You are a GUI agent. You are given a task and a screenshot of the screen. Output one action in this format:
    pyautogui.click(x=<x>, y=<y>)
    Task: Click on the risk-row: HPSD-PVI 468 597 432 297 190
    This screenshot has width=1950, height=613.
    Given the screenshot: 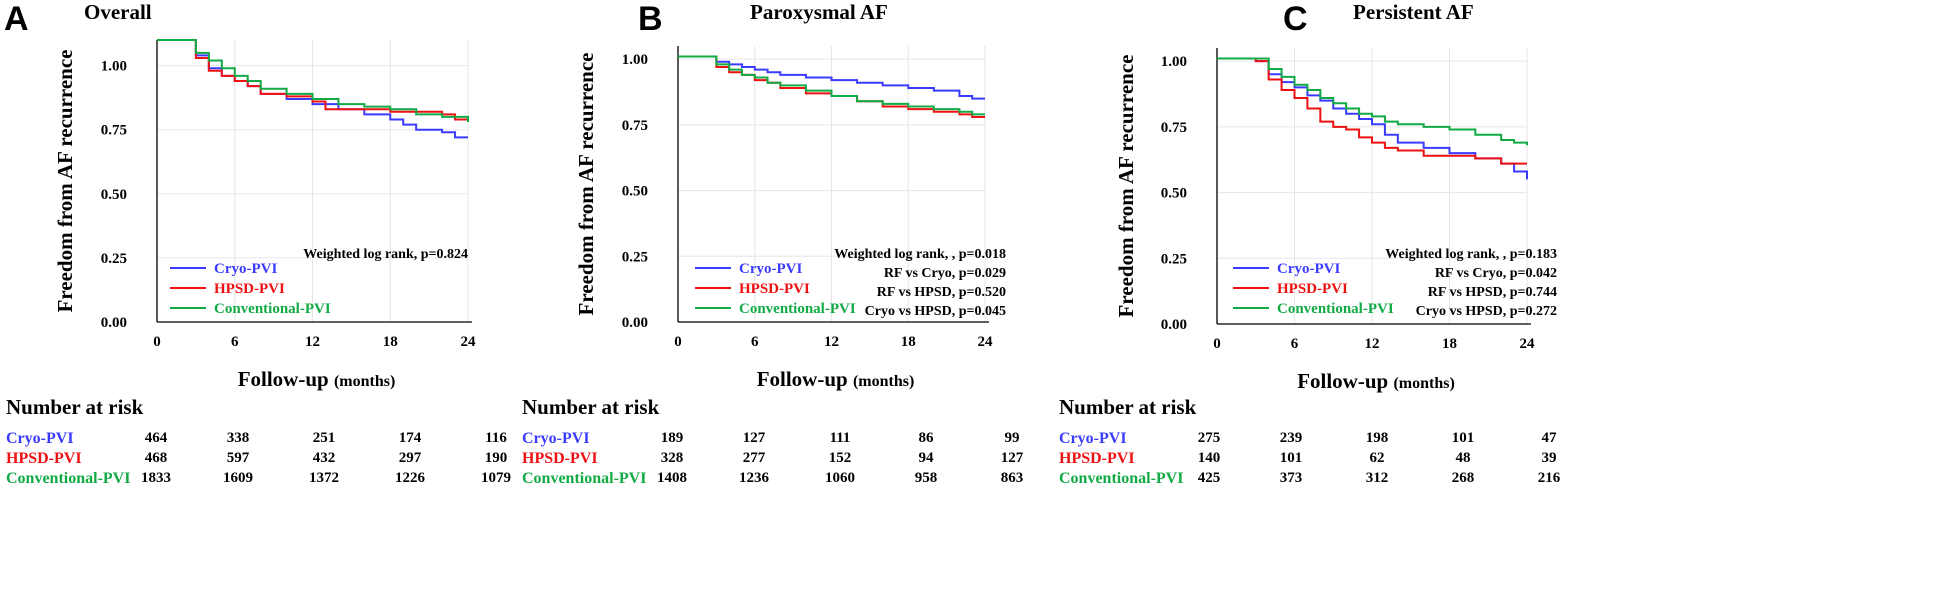 What is the action you would take?
    pyautogui.click(x=326, y=460)
    